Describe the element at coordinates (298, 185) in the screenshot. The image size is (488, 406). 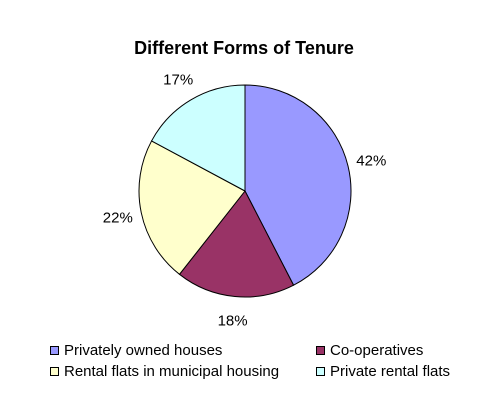
I see `pie-slice-privately-owned-houses` at that location.